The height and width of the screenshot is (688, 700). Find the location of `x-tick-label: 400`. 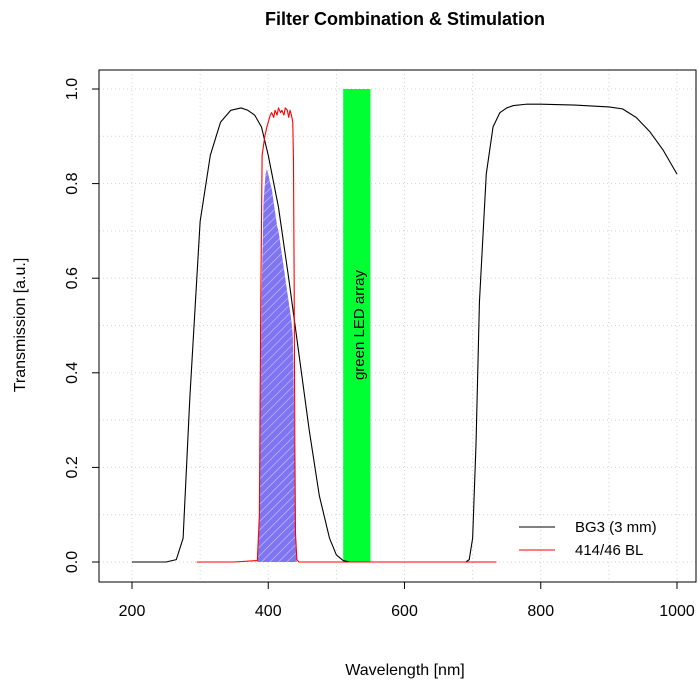

x-tick-label: 400 is located at coordinates (268, 611).